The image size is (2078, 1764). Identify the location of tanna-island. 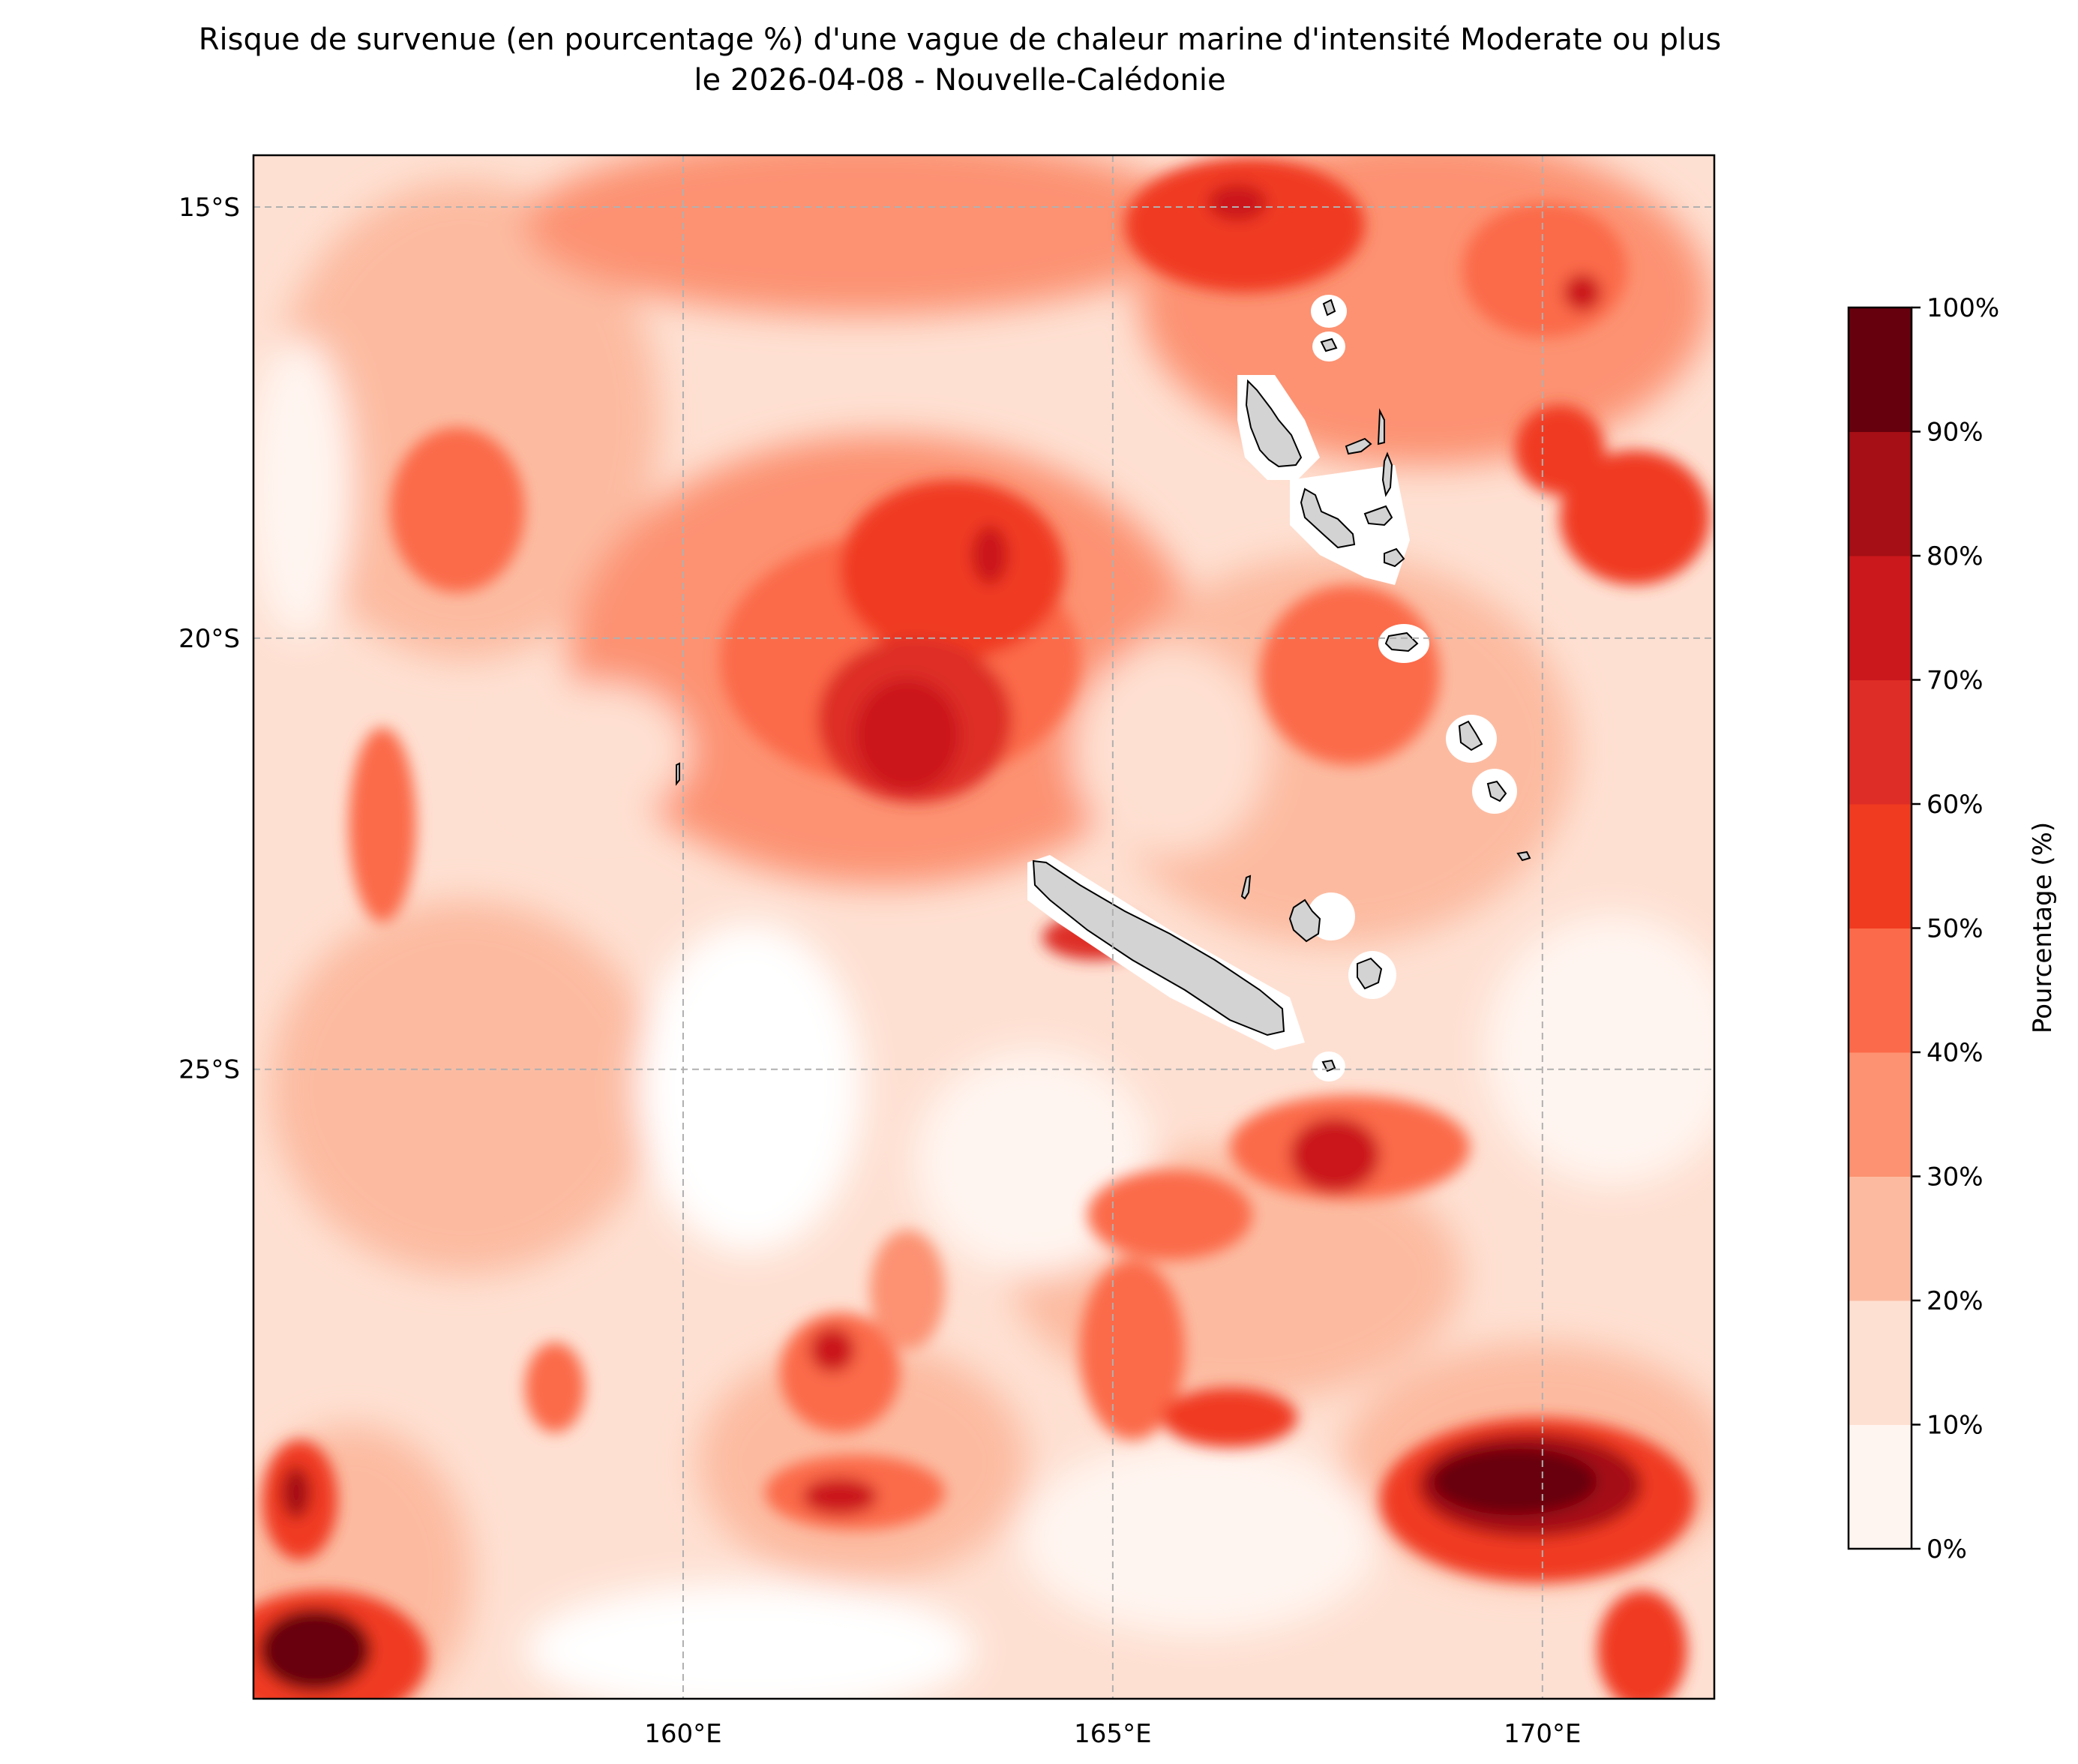
(1471, 736).